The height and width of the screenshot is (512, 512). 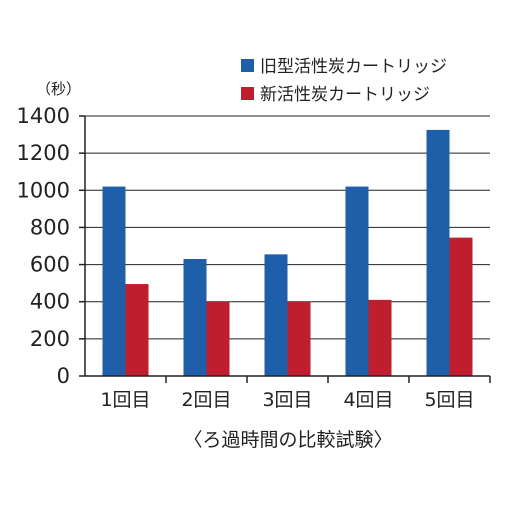 I want to click on x-tick-label: 4回目, so click(x=368, y=400).